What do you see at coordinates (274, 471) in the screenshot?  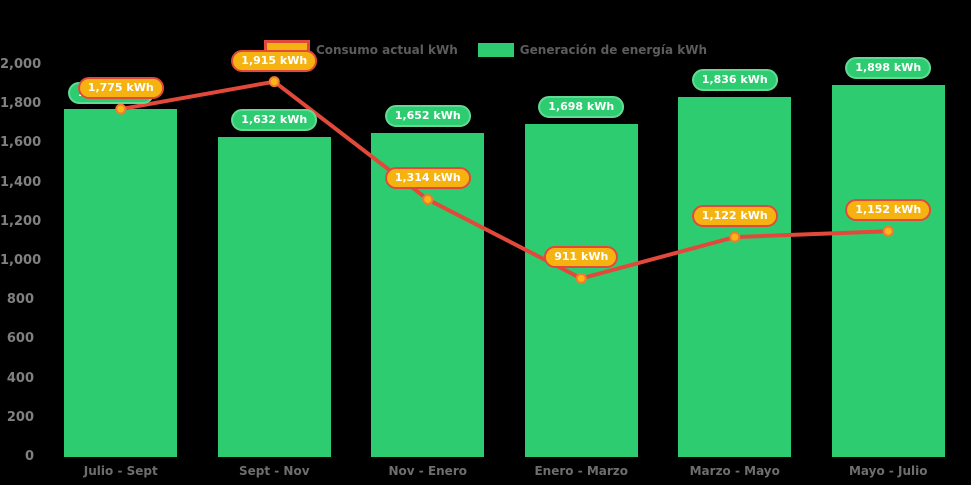 I see `x-axis-category-label: Sept - Nov` at bounding box center [274, 471].